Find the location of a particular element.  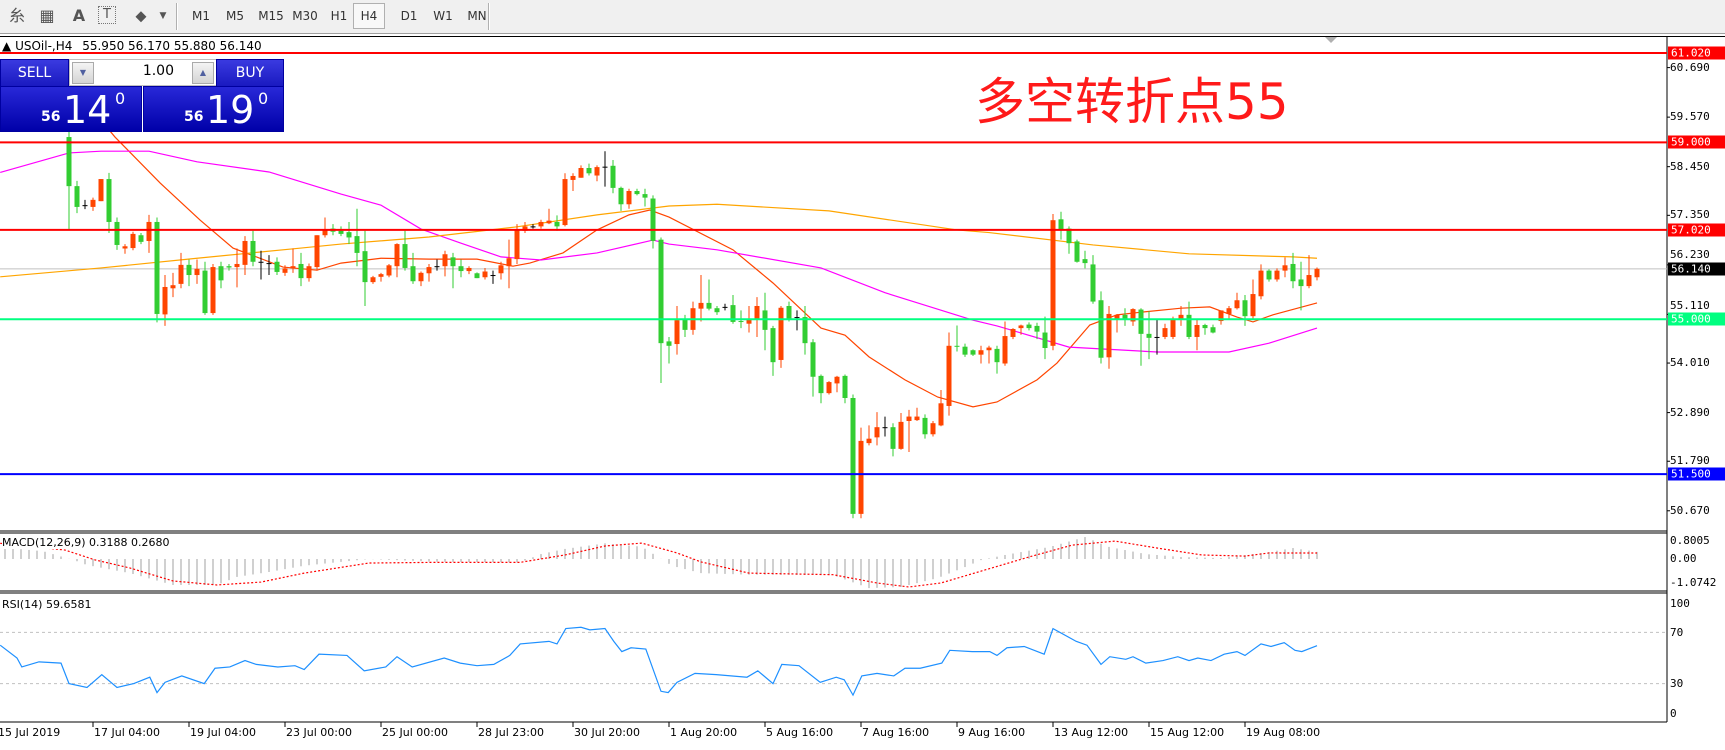

text-label-icon: T is located at coordinates (107, 15).